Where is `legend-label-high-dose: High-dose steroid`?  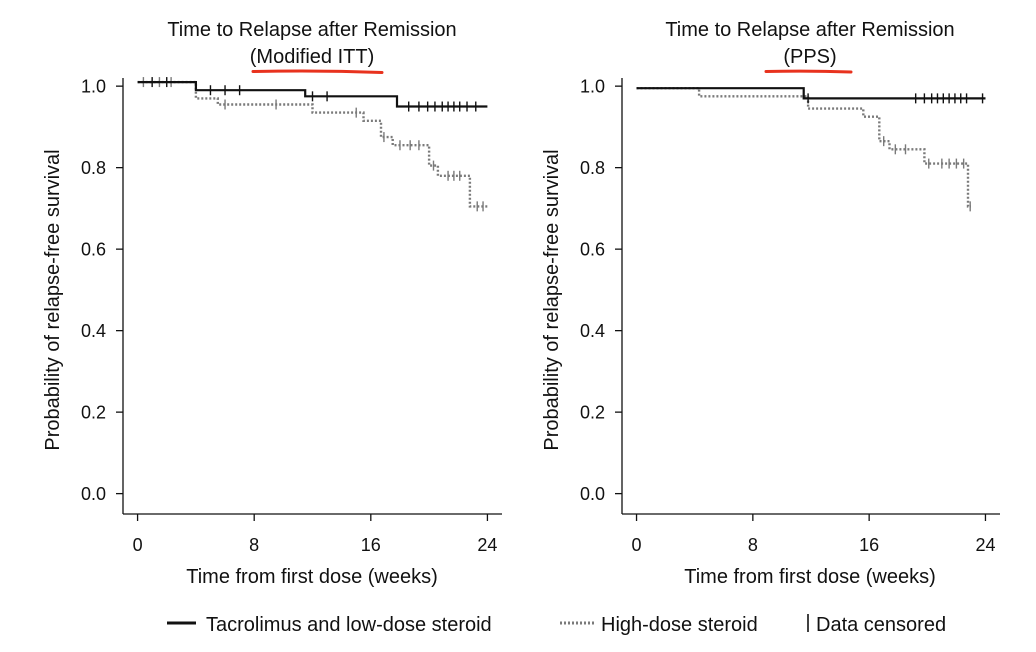 legend-label-high-dose: High-dose steroid is located at coordinates (679, 625).